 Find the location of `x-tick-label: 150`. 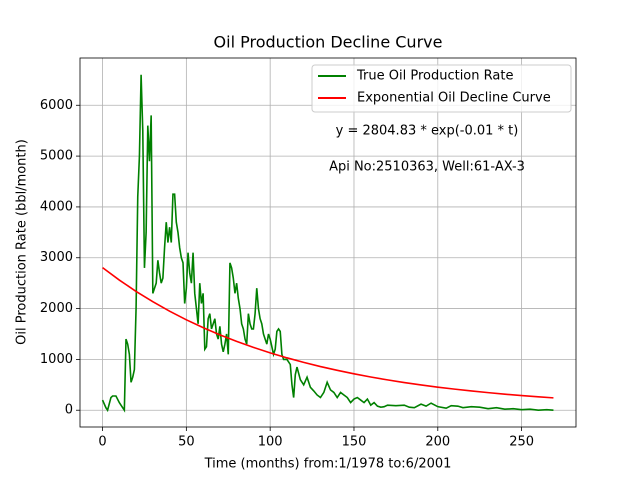

x-tick-label: 150 is located at coordinates (354, 442).